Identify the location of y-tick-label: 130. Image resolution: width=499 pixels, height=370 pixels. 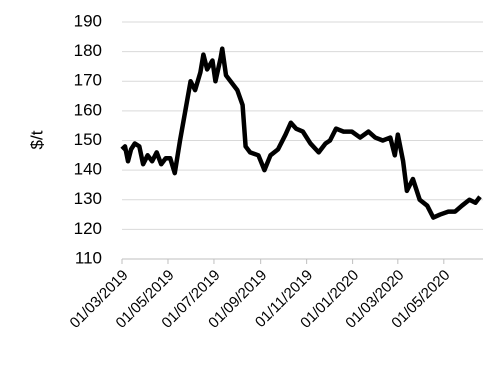
(88, 198).